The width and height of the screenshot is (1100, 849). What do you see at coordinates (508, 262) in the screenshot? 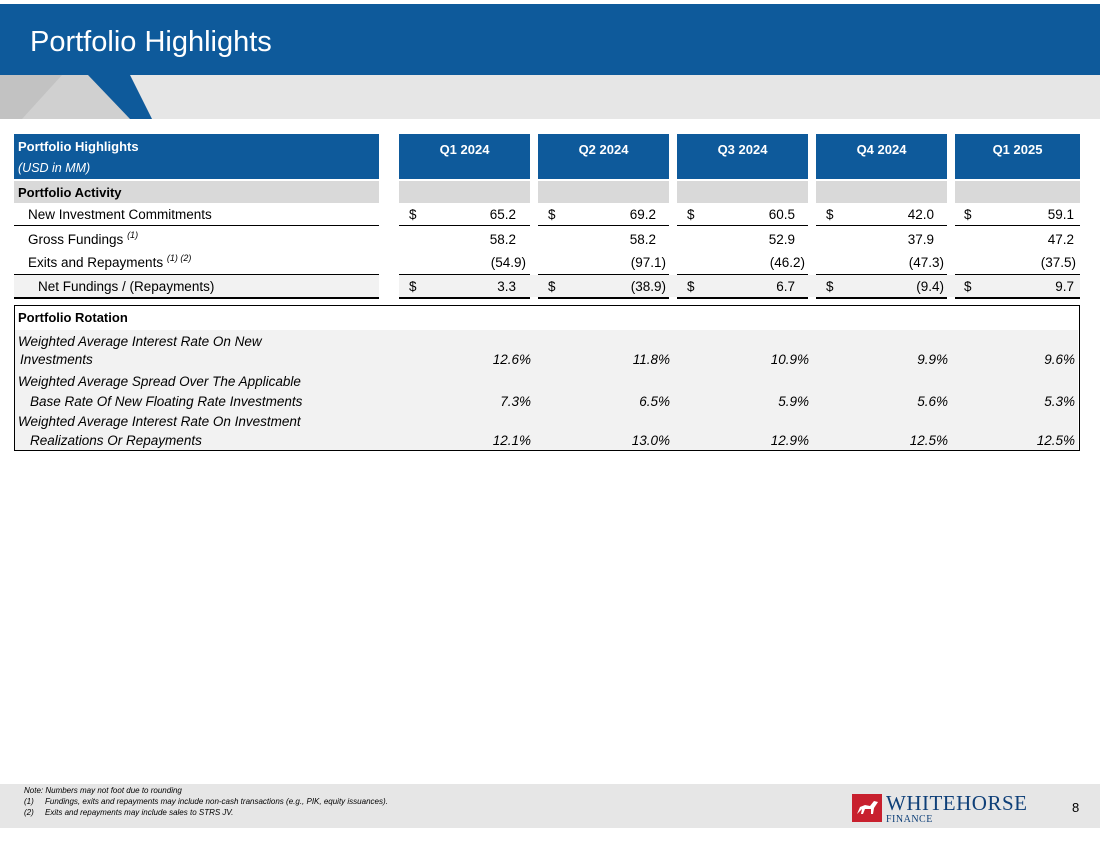
I see `cell-value: (54.9)` at bounding box center [508, 262].